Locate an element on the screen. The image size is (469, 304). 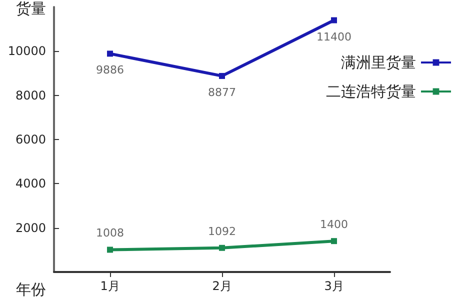
data-label: 11400 is located at coordinates (334, 37).